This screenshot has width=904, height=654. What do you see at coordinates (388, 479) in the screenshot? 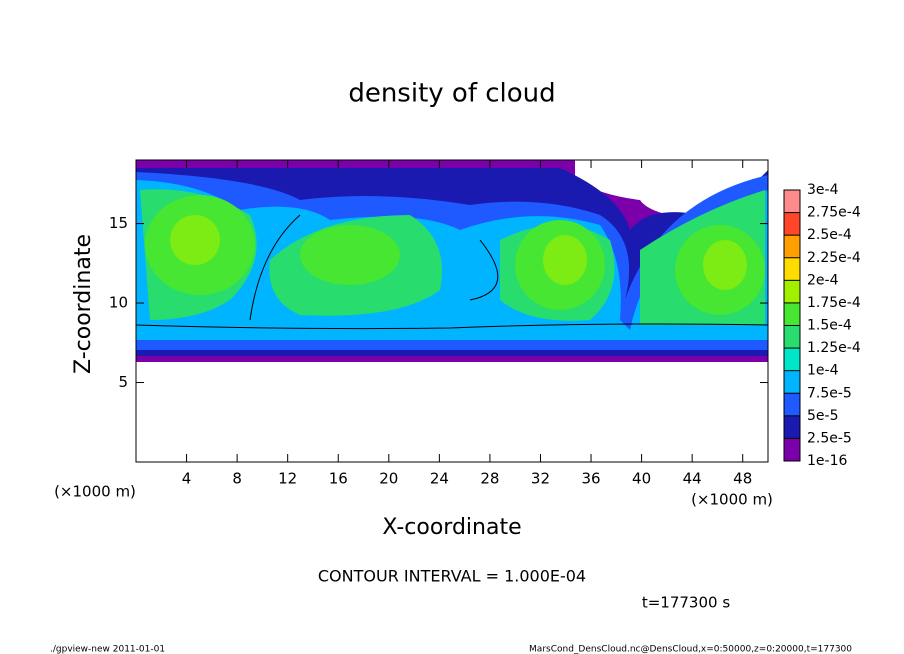
I see `x-tick-label: 20` at bounding box center [388, 479].